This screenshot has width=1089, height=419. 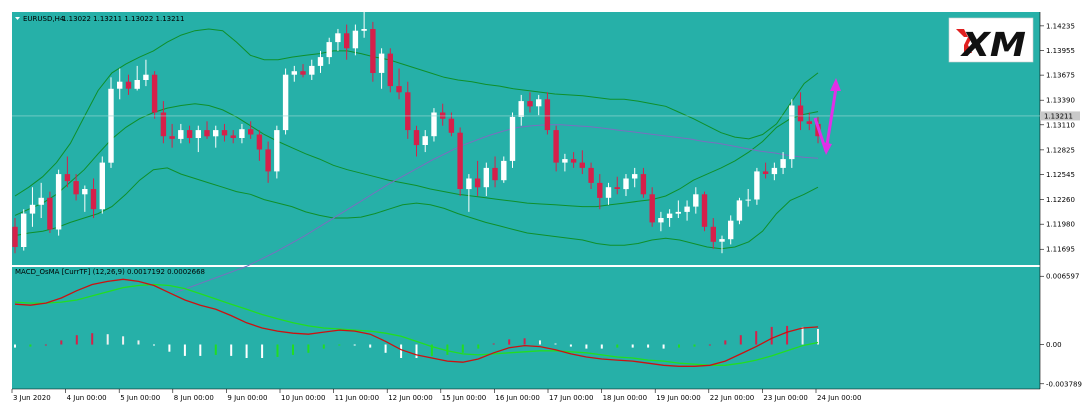 I want to click on time-tick-label: 18 Jun 00:00, so click(x=625, y=398).